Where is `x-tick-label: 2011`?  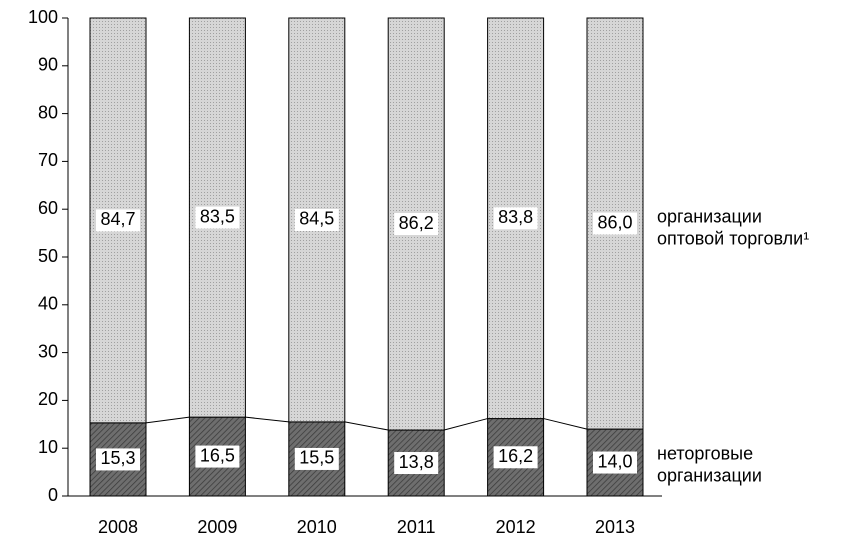
x-tick-label: 2011 is located at coordinates (416, 527).